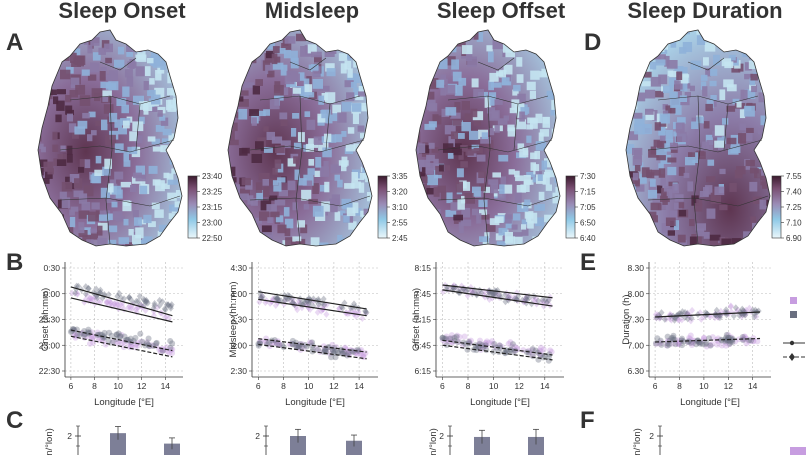  I want to click on x-tick-label: 14, so click(753, 386).